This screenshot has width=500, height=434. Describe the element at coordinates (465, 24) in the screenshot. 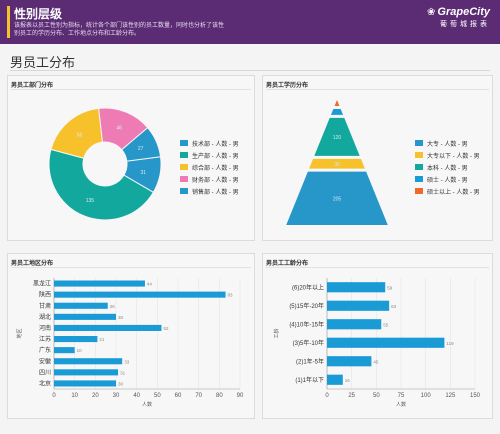

I see `brand-subtitle: 葡萄城报表` at that location.